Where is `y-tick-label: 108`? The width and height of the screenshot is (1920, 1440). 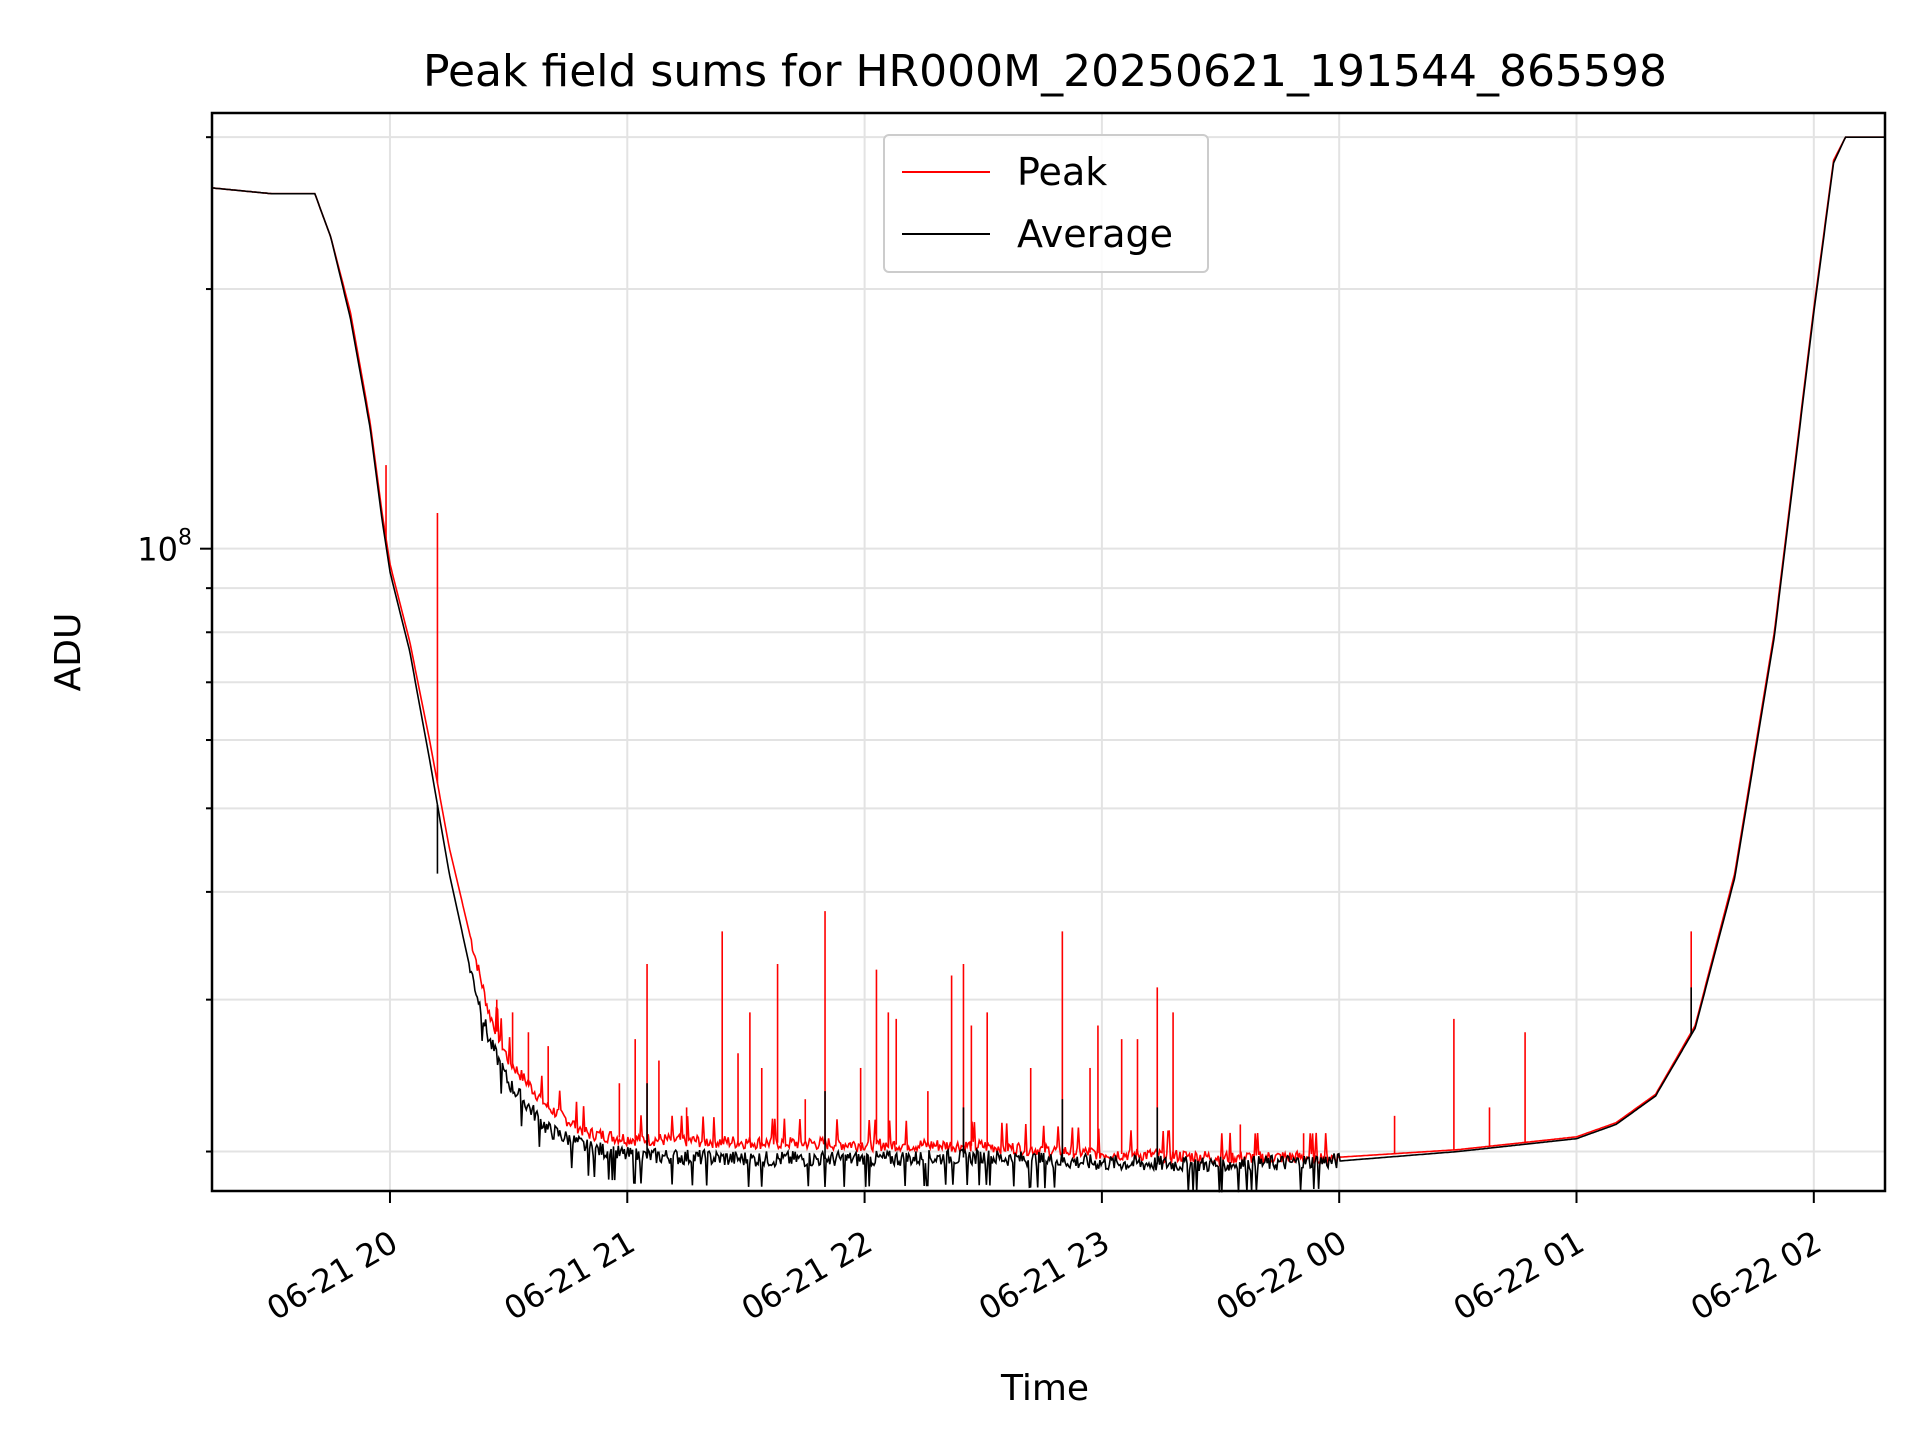 y-tick-label: 108 is located at coordinates (164, 547).